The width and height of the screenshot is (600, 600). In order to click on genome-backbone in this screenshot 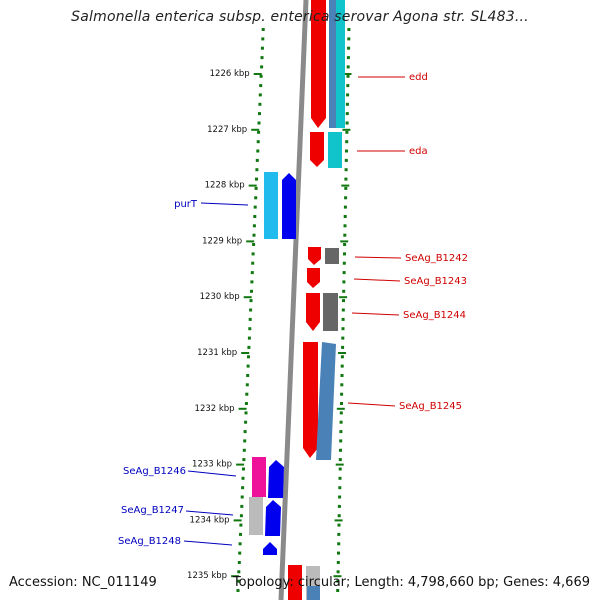, I will do `click(293, 300)`.